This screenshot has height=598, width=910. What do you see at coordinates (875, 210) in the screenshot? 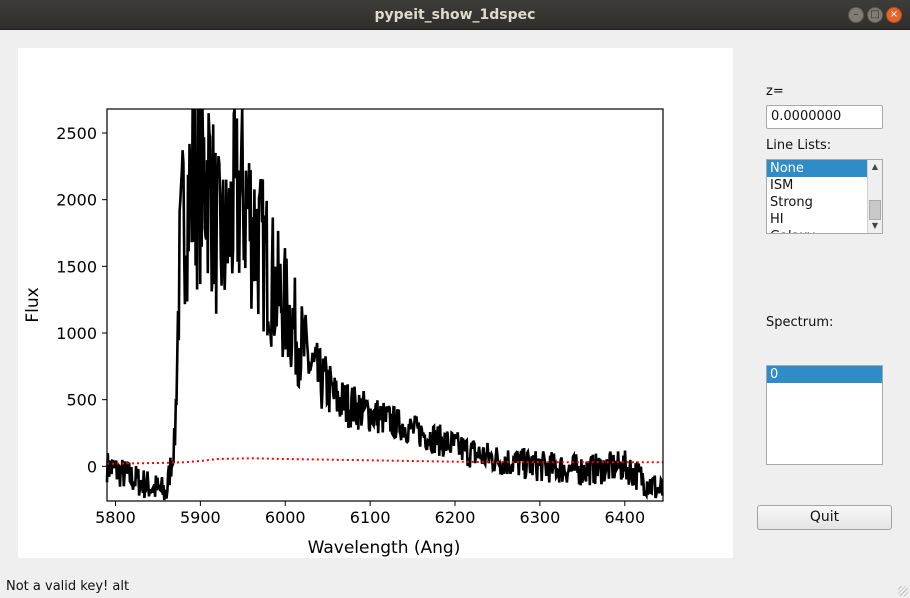
I see `scrollbar-thumb` at bounding box center [875, 210].